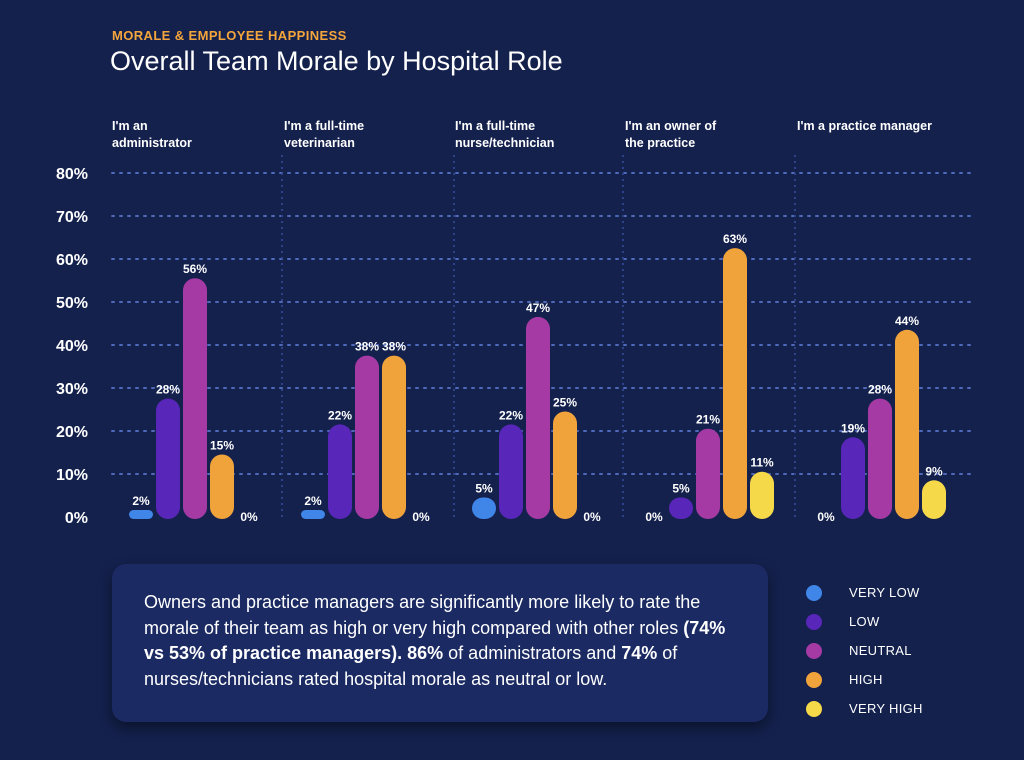 The width and height of the screenshot is (1024, 760). I want to click on data-label: 47%, so click(538, 308).